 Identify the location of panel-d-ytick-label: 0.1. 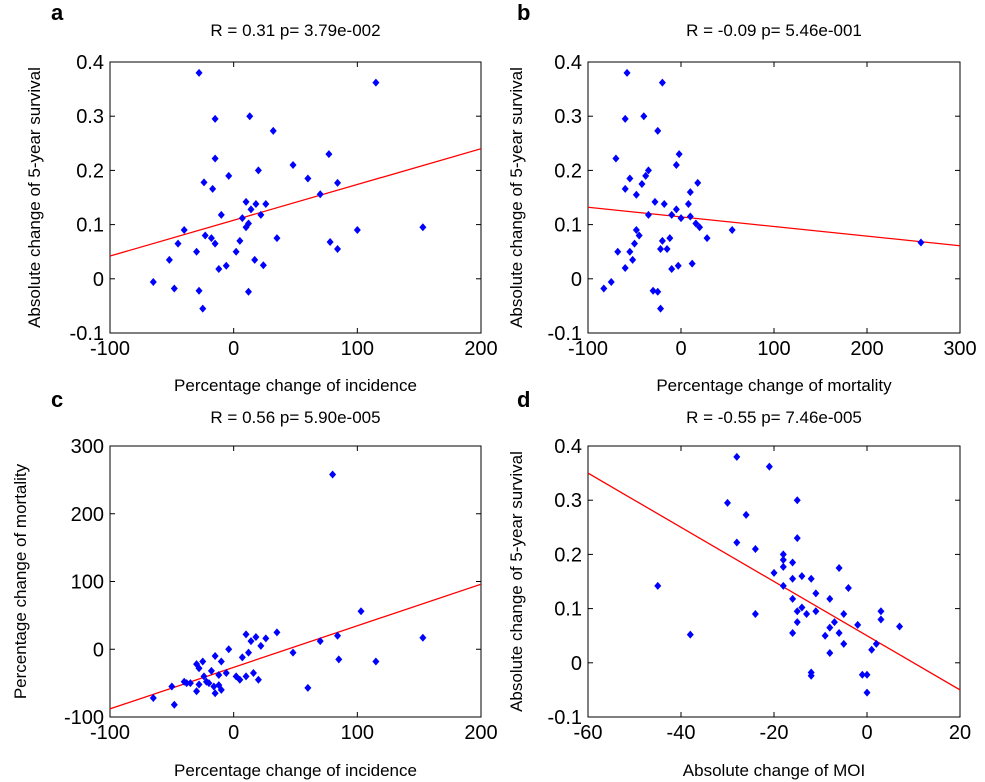
(568, 610).